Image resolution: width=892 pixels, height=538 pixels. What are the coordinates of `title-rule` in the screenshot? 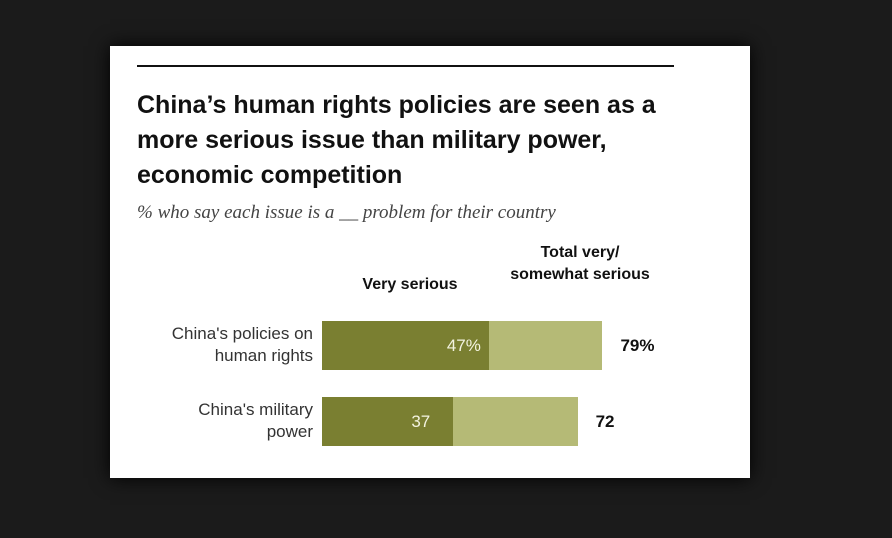 It's located at (405, 66).